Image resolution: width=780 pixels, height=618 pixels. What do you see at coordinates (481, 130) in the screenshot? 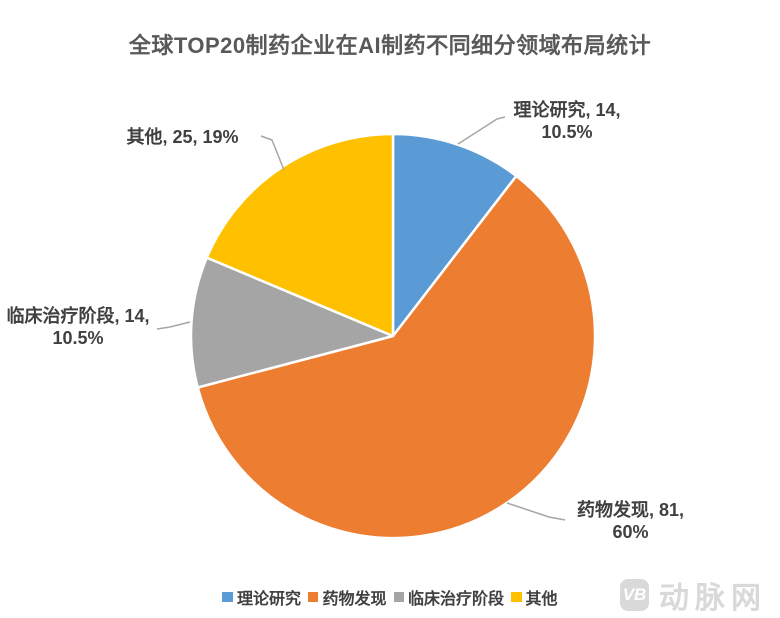
I see `leader-line-theory` at bounding box center [481, 130].